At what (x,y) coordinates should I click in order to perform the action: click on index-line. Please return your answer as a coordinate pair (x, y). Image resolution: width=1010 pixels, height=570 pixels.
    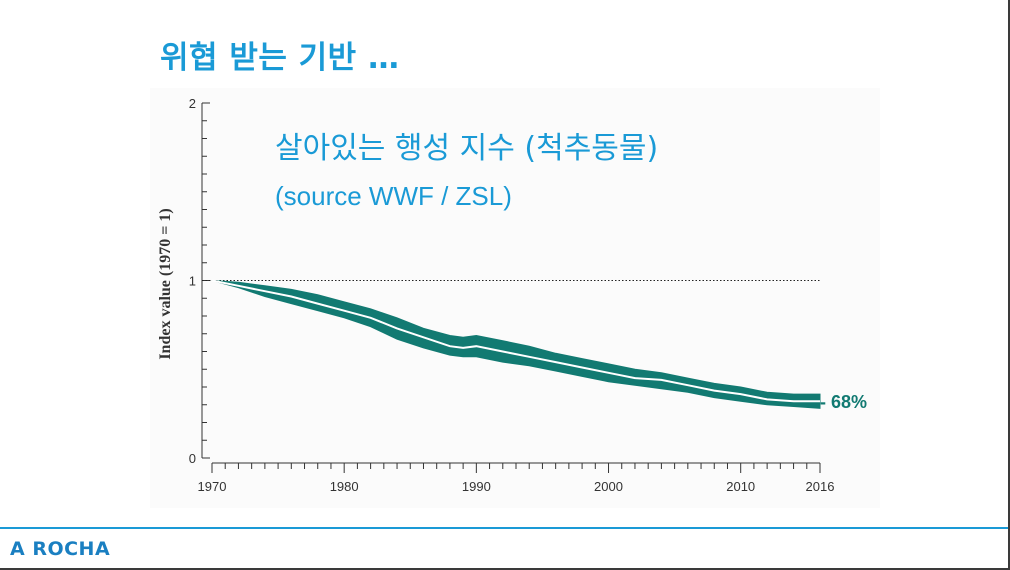
    Looking at the image, I should click on (515, 341).